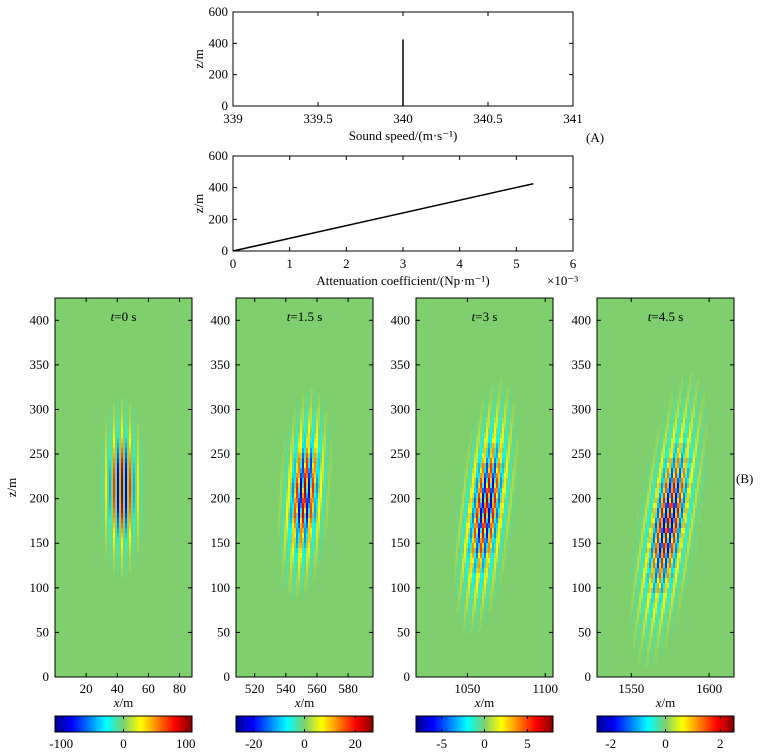  What do you see at coordinates (233, 118) in the screenshot?
I see `x-tick-label: 339` at bounding box center [233, 118].